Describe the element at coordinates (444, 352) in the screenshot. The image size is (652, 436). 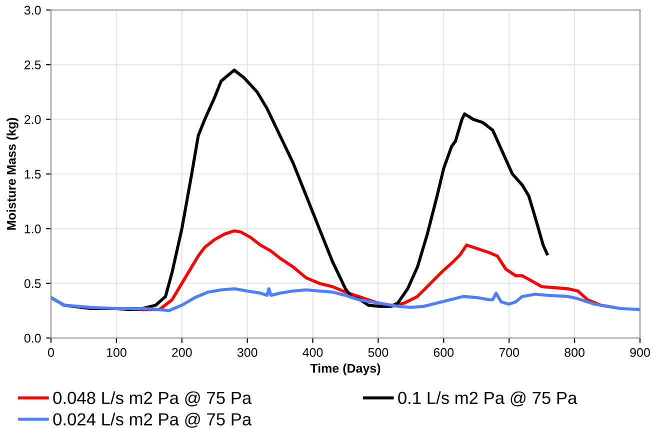
I see `x-tick-label: 600` at that location.